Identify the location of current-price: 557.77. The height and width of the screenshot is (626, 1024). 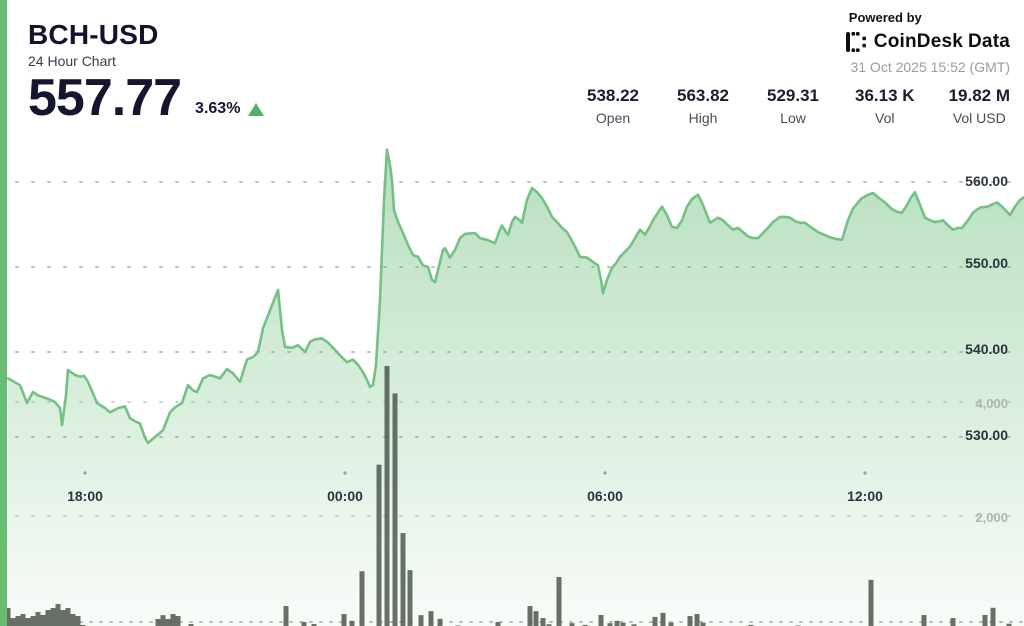
(105, 98).